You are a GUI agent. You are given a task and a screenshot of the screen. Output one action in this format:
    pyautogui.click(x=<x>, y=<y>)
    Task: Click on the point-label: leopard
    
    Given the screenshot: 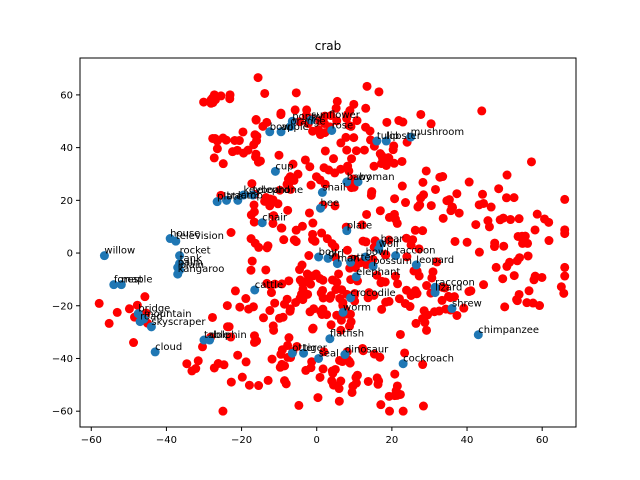 What is the action you would take?
    pyautogui.click(x=435, y=260)
    